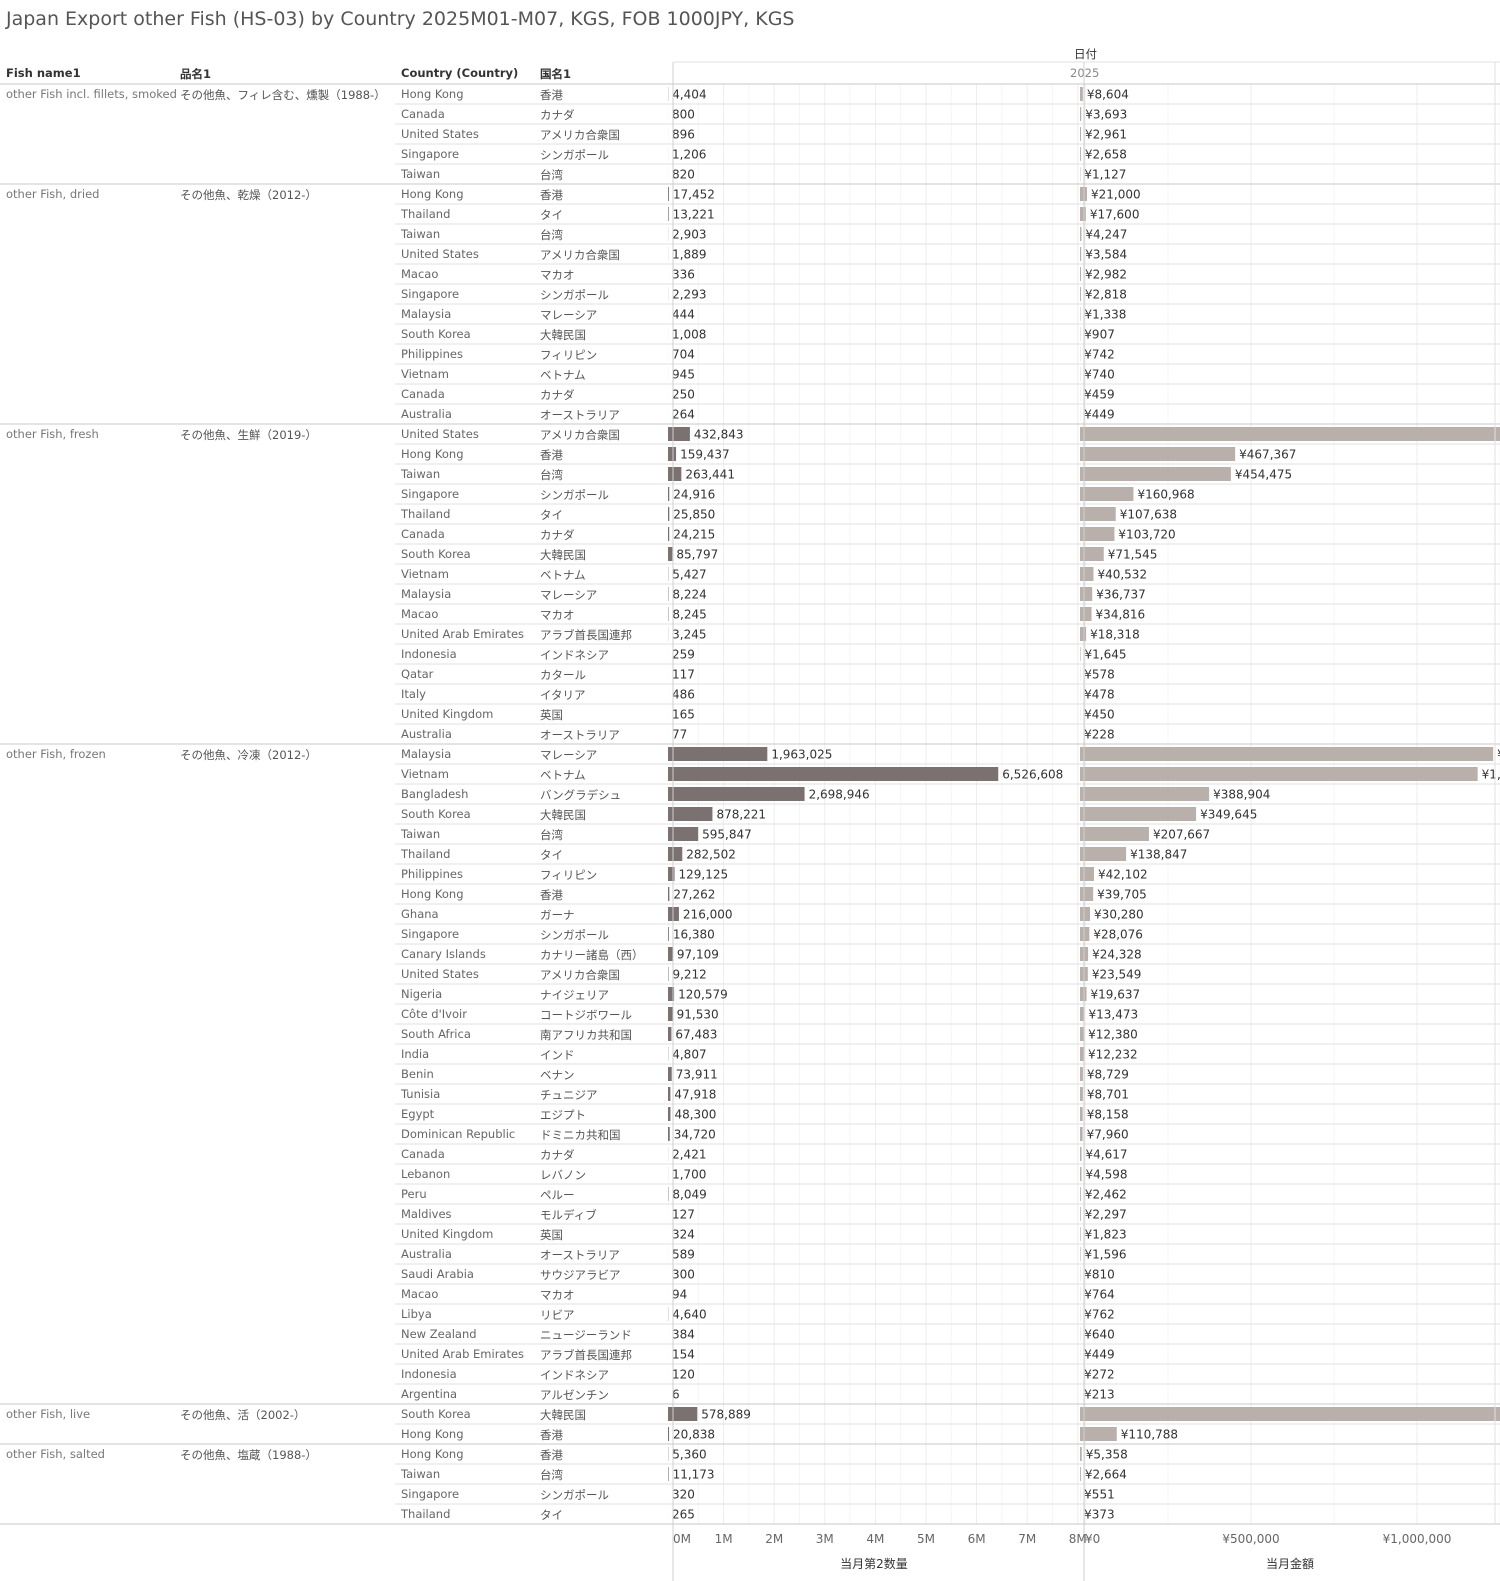 The width and height of the screenshot is (1500, 1581). Describe the element at coordinates (750, 1394) in the screenshot. I see `table-row: Argentina アルゼンチン` at that location.